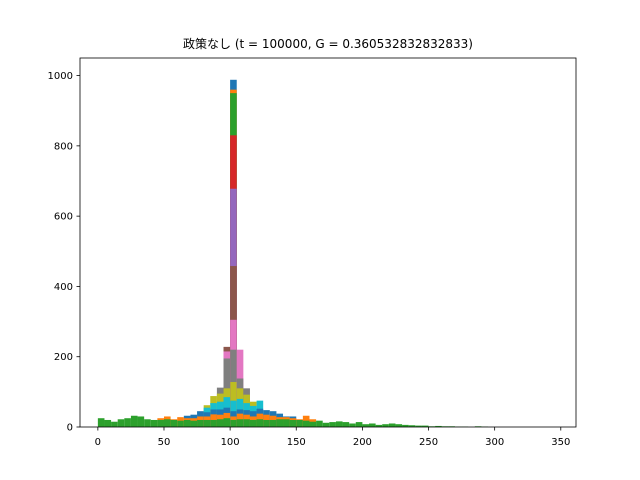 The width and height of the screenshot is (640, 480). What do you see at coordinates (328, 44) in the screenshot?
I see `chart-title: 政策なし (t = 100000, G = 0.360532832832833)` at bounding box center [328, 44].